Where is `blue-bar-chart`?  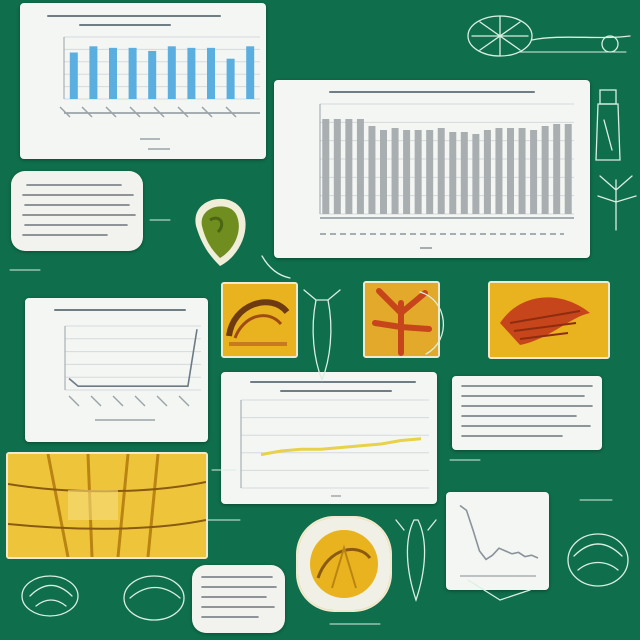
blue-bar-chart is located at coordinates (153, 82).